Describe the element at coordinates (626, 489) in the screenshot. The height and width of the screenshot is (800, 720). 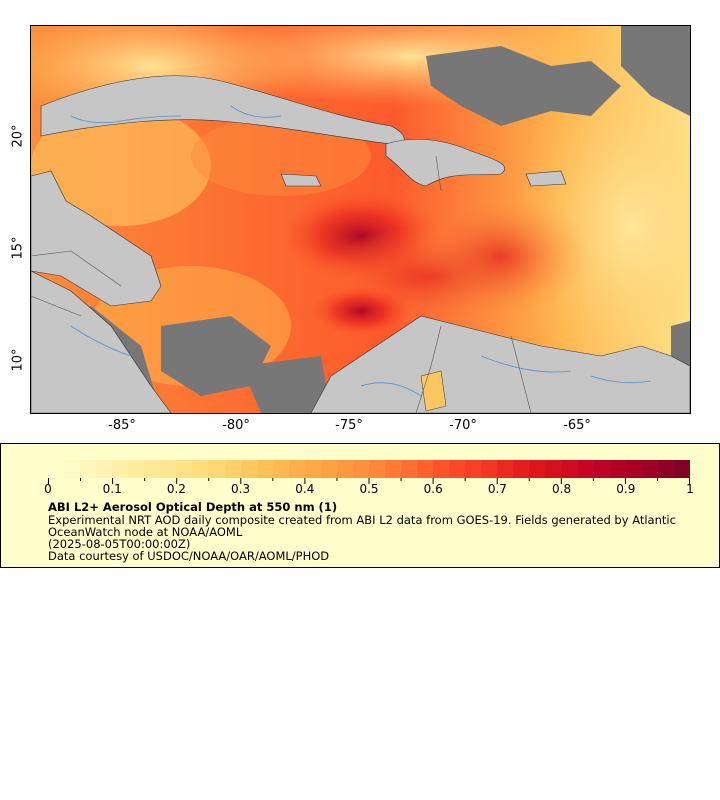
I see `colorbar-tick-label: 0.9` at that location.